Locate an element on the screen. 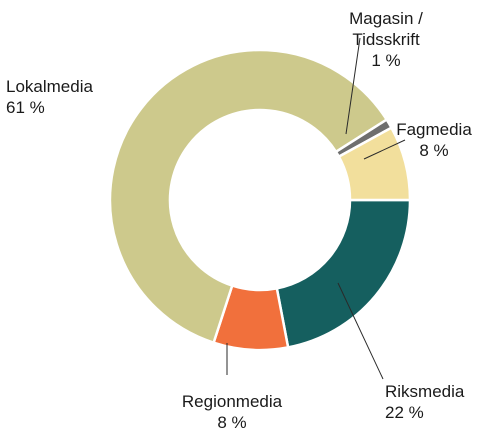 Image resolution: width=500 pixels, height=441 pixels. slice-name-label: Magasin / is located at coordinates (386, 18).